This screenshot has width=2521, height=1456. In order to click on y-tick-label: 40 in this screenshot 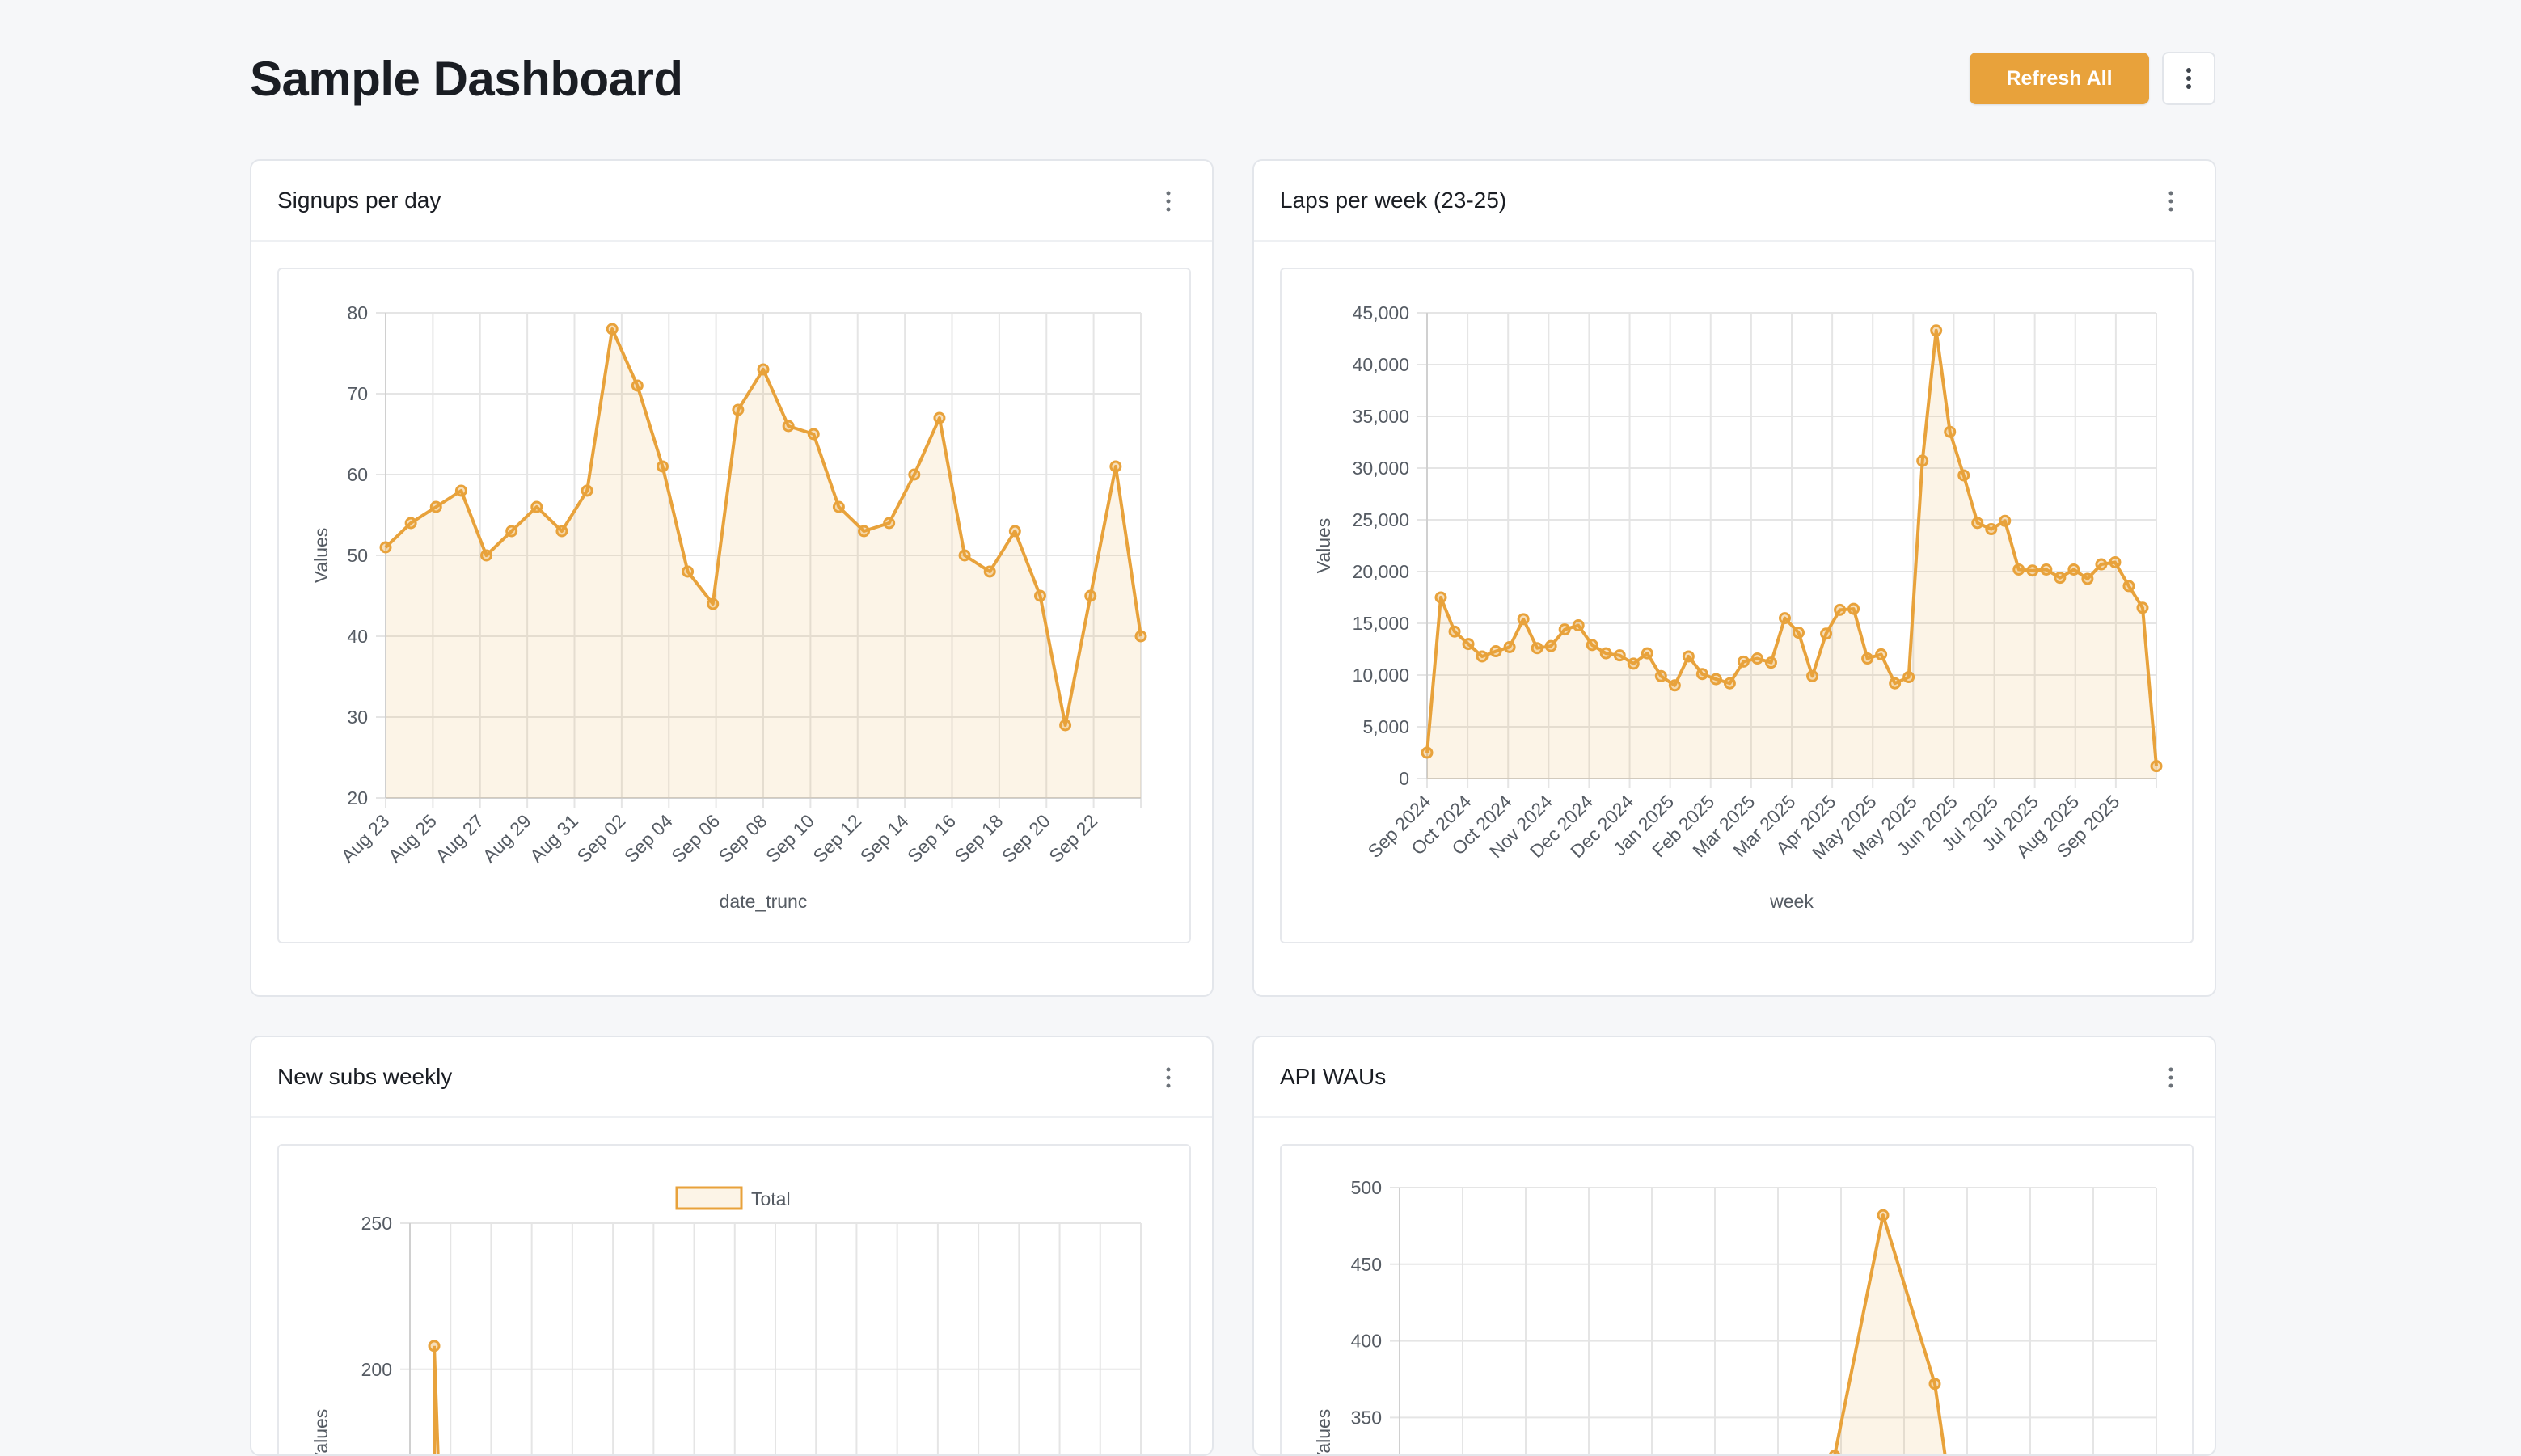, I will do `click(357, 636)`.